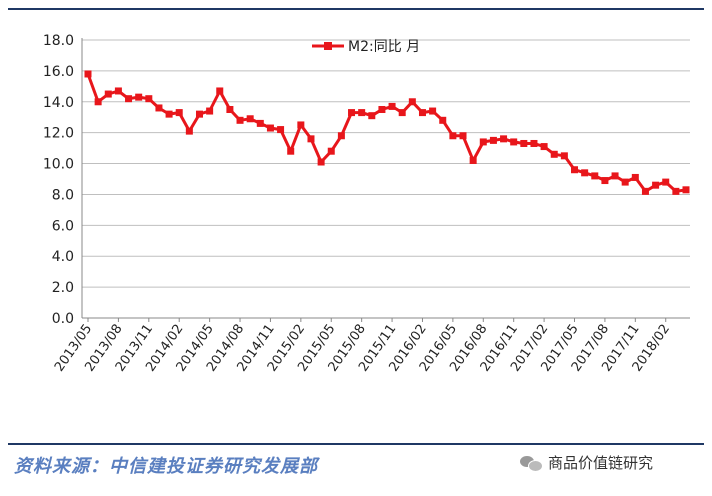 The height and width of the screenshot is (496, 712). What do you see at coordinates (58, 103) in the screenshot?
I see `y-tick-label: 14.0` at bounding box center [58, 103].